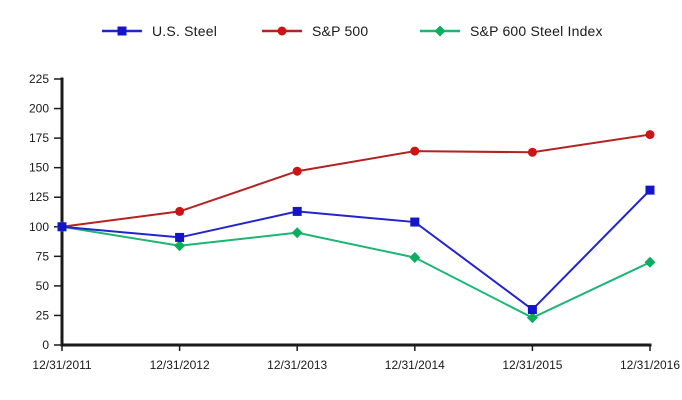  I want to click on y-tick-label: 100, so click(39, 227).